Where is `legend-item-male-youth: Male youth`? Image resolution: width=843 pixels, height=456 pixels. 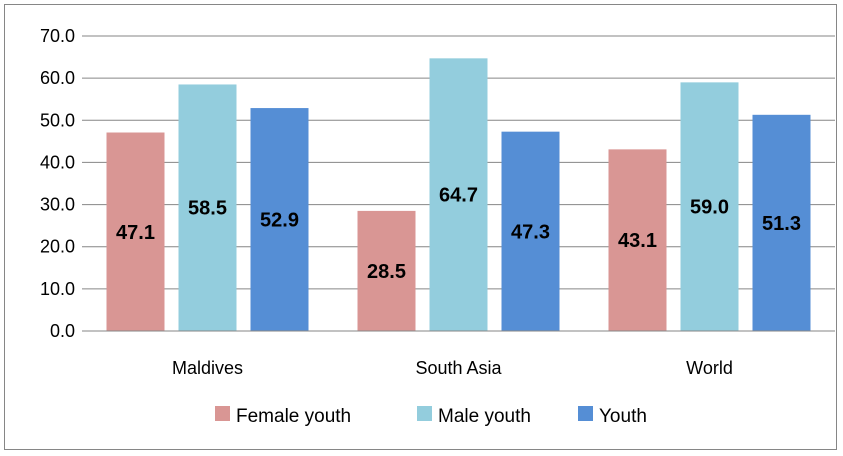
legend-item-male-youth: Male youth is located at coordinates (474, 416).